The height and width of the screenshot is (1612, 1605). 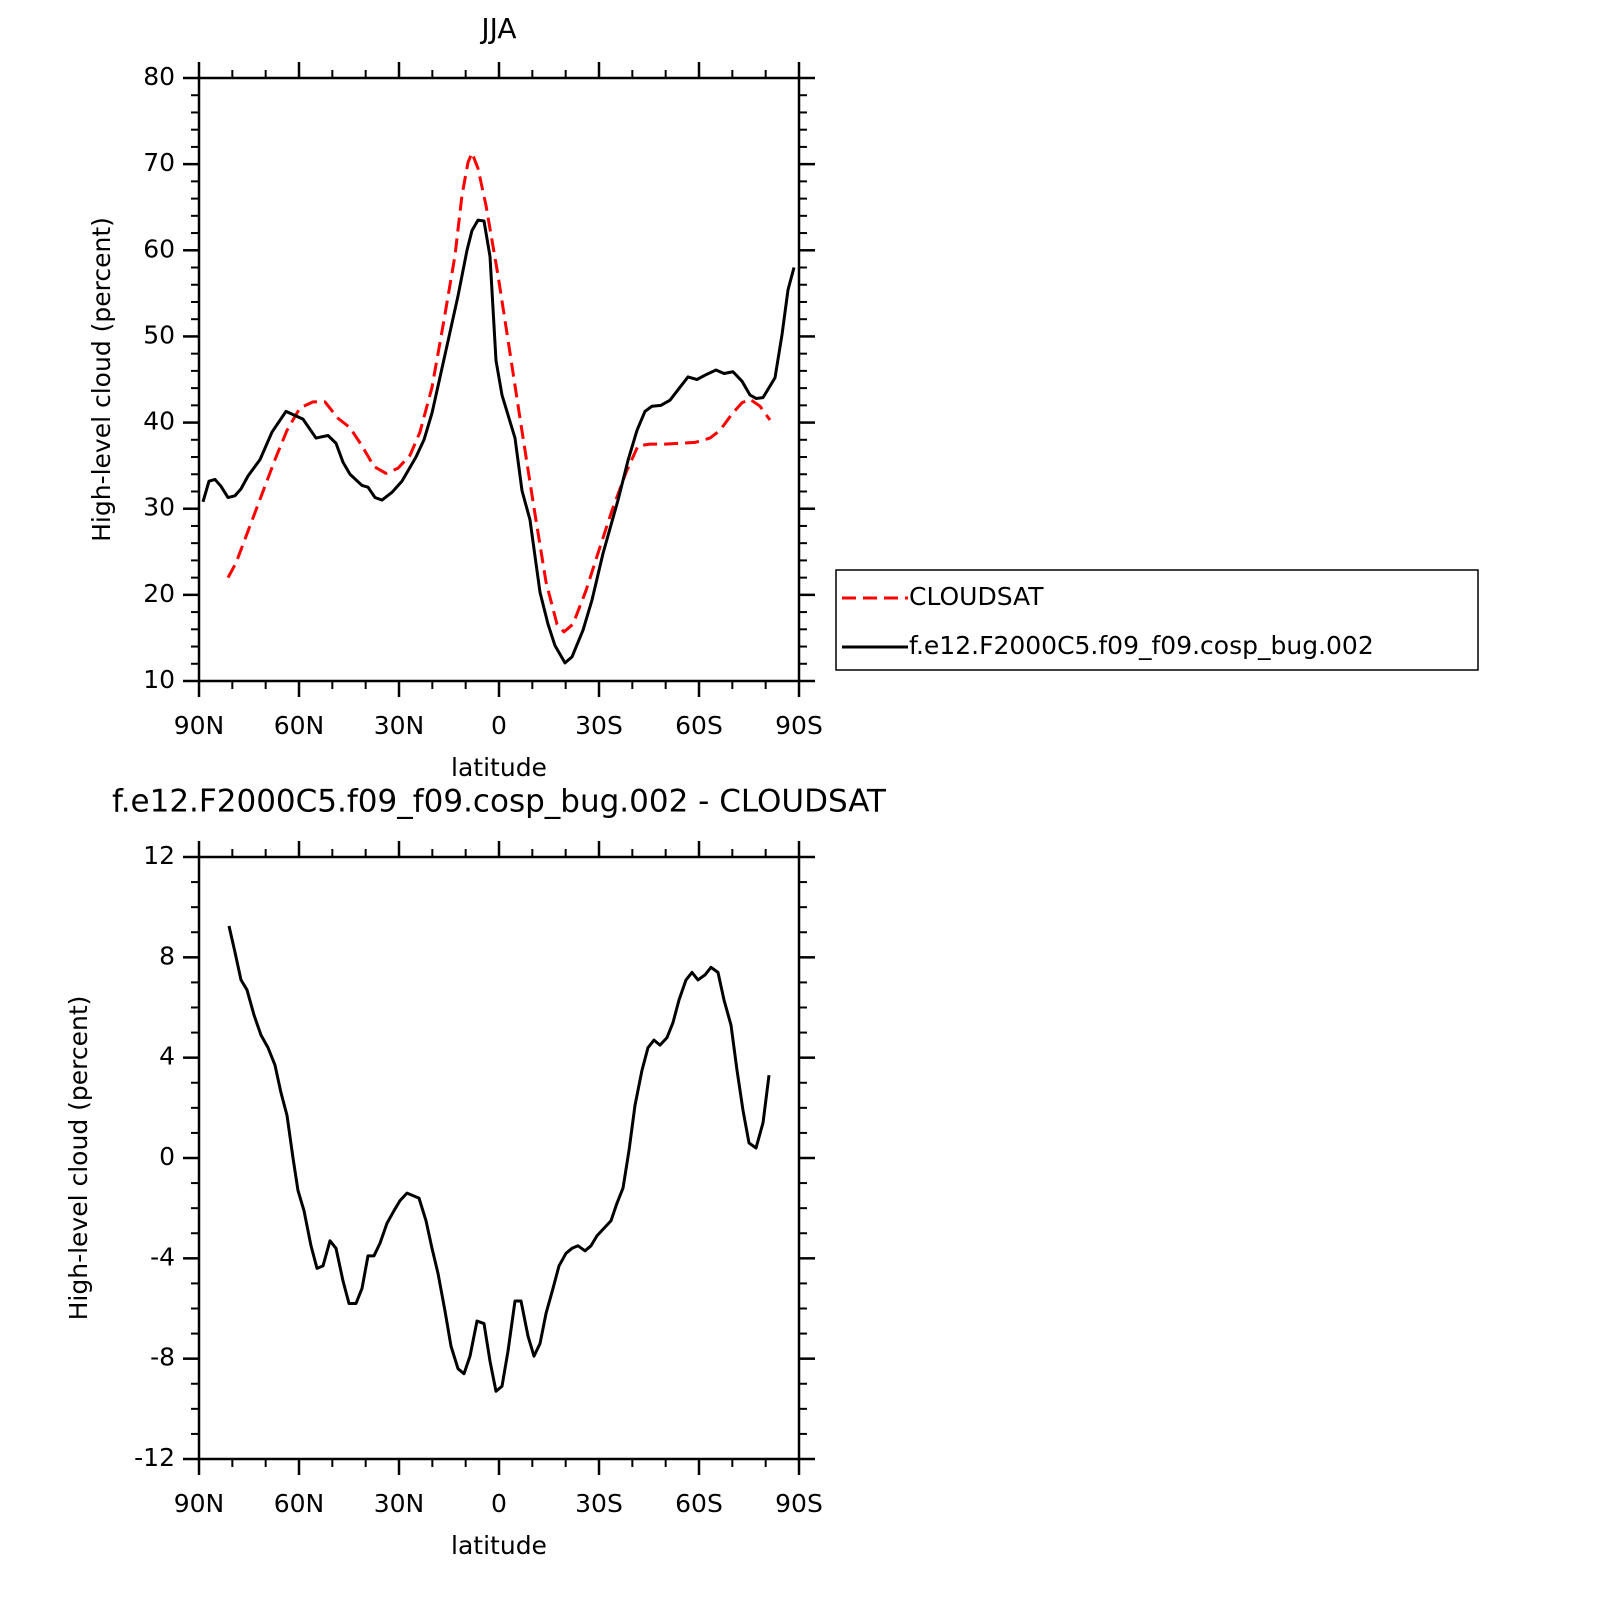 I want to click on y-tick-label: -8, so click(x=162, y=1357).